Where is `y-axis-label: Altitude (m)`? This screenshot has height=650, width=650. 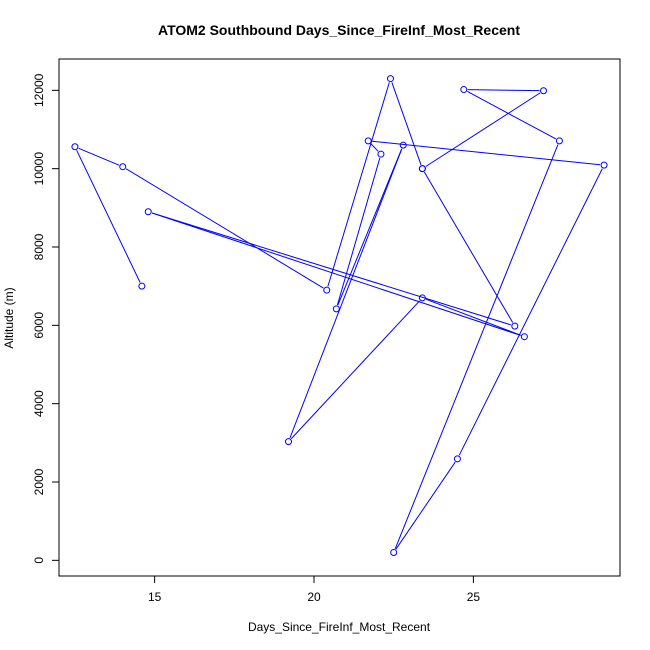 y-axis-label: Altitude (m) is located at coordinates (9, 317).